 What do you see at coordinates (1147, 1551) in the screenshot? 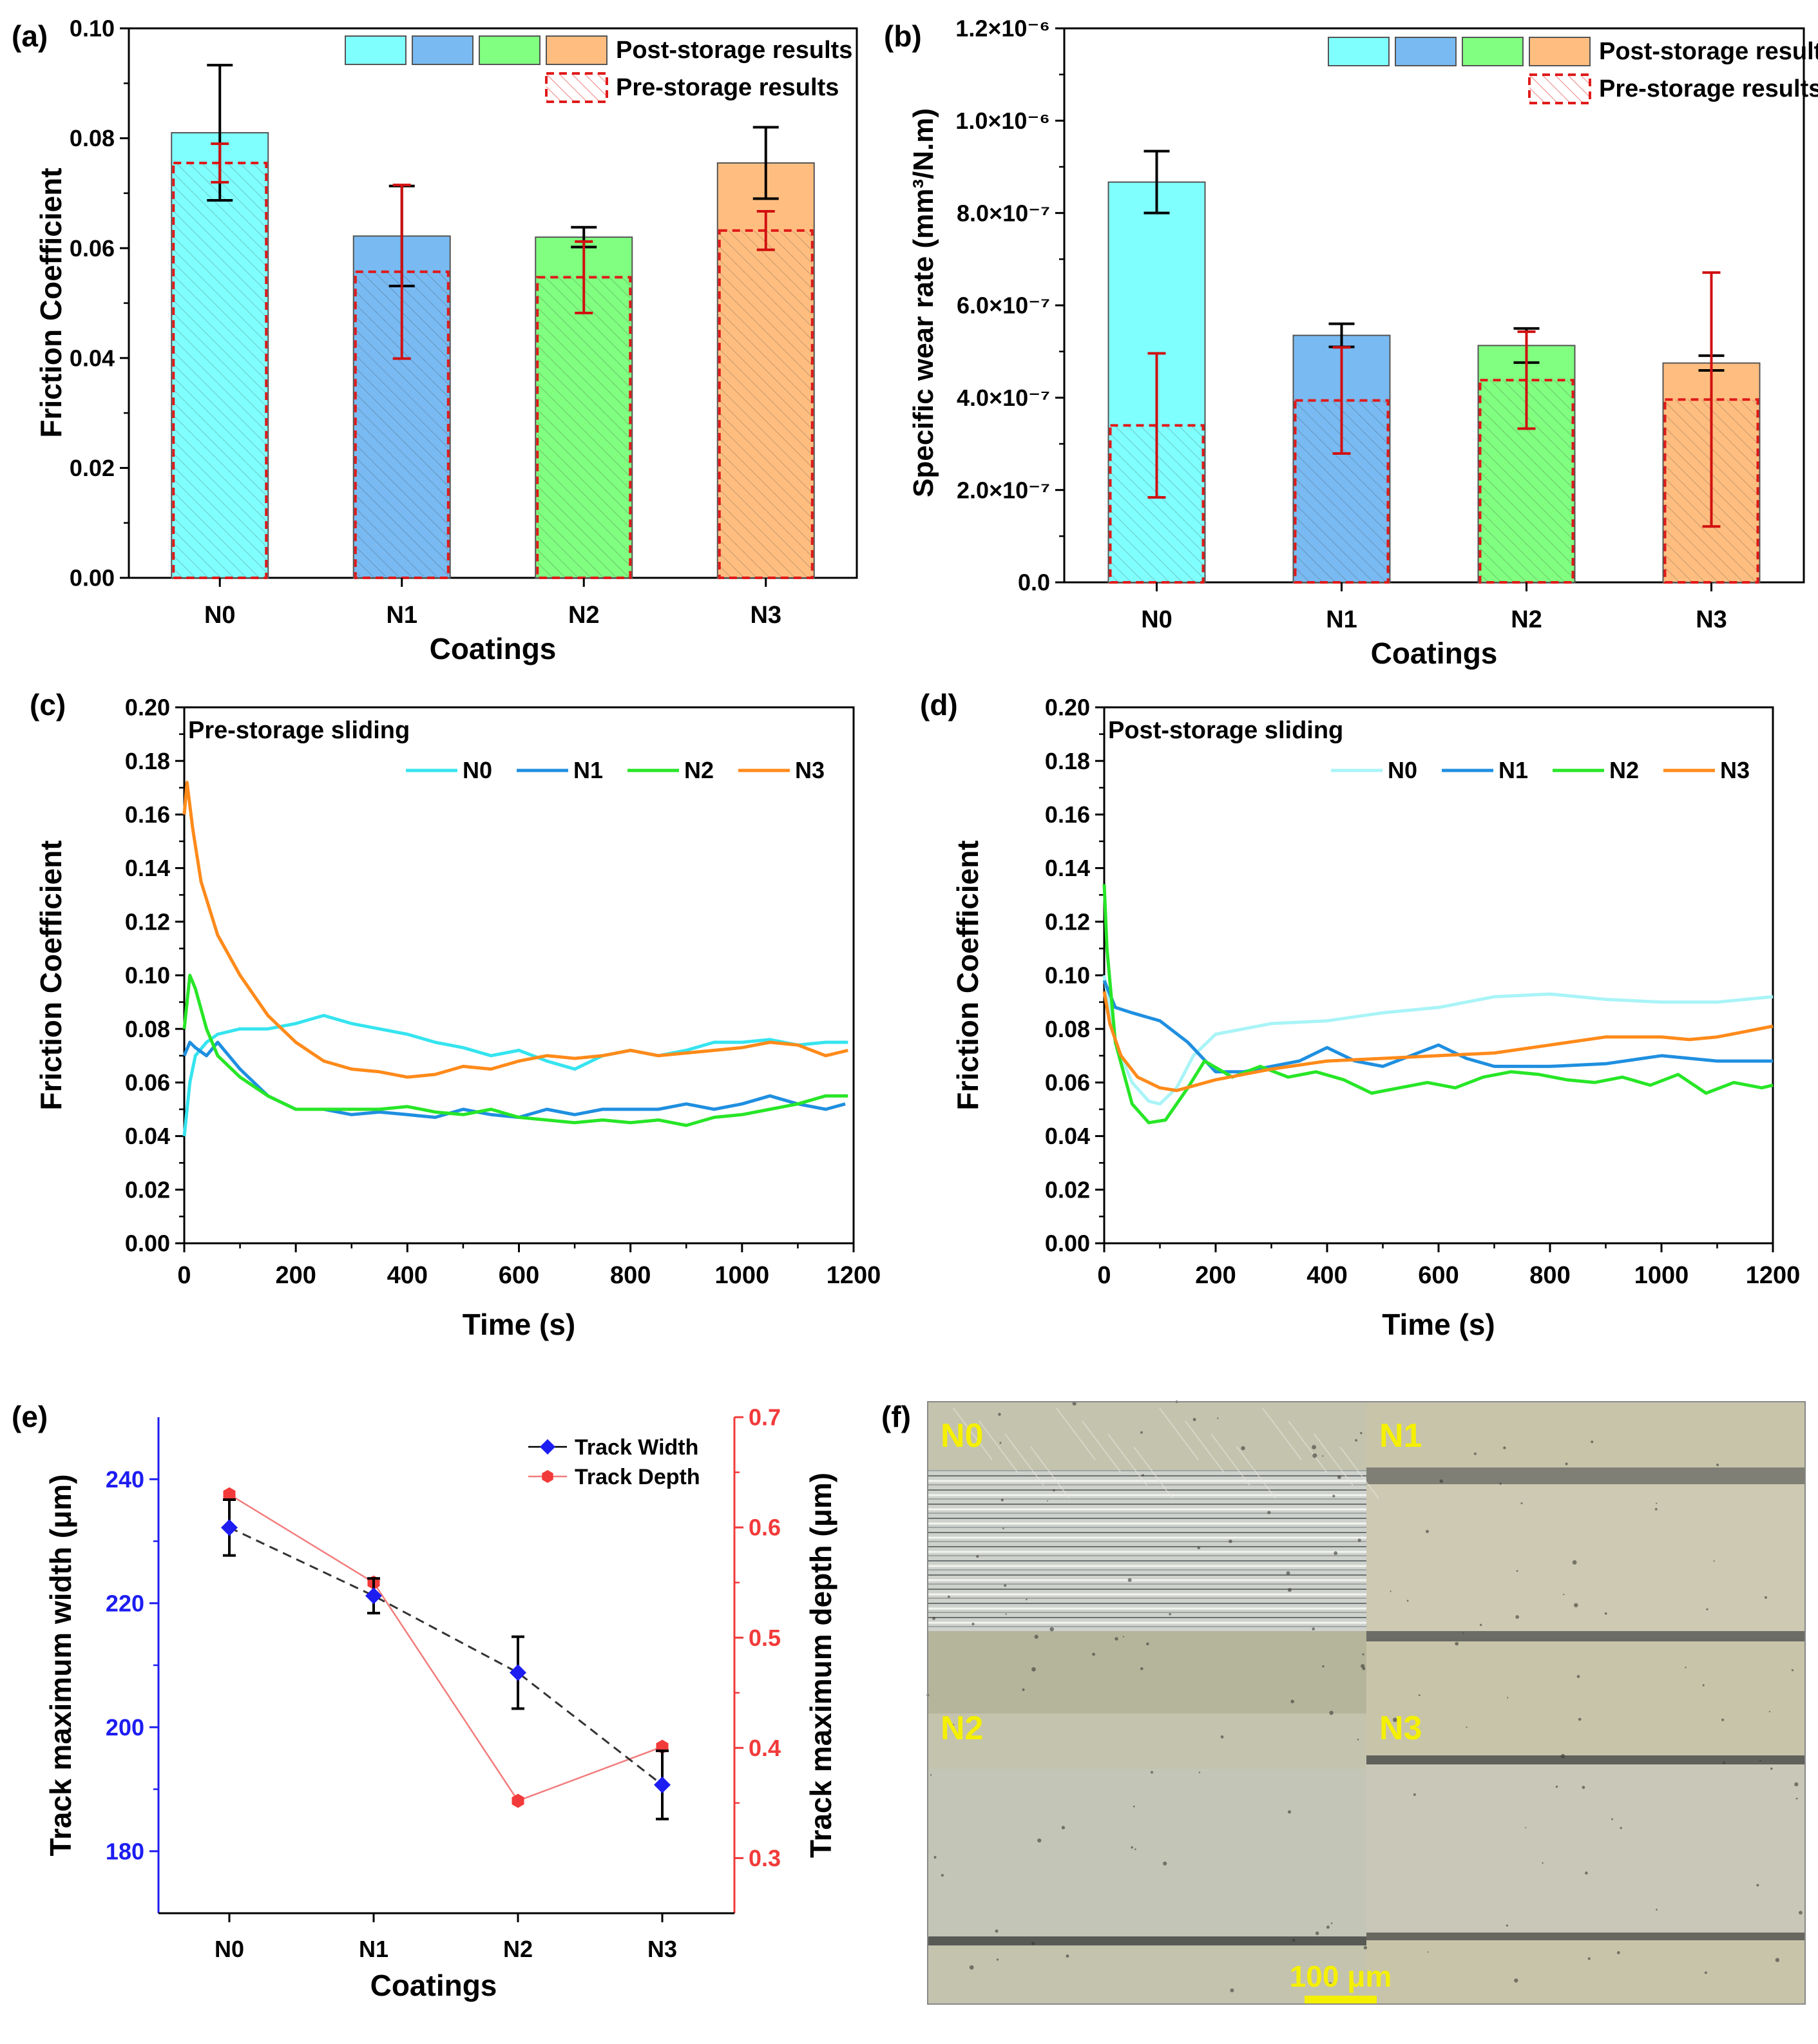
I see `wear-track-N0` at bounding box center [1147, 1551].